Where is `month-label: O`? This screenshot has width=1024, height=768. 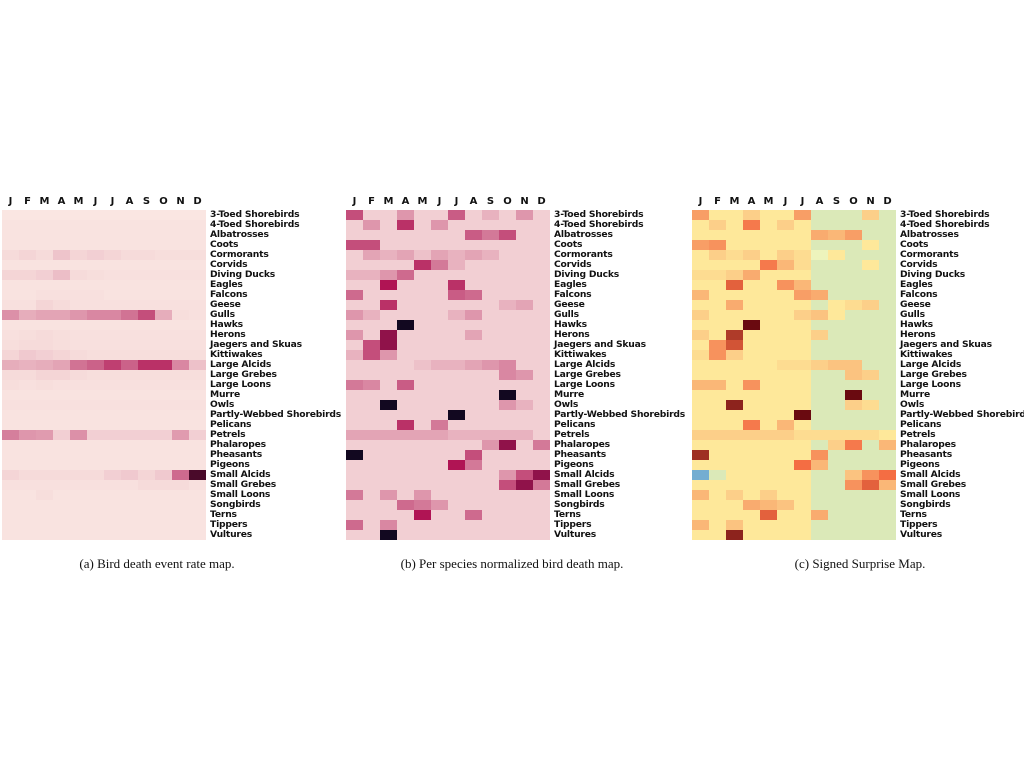 month-label: O is located at coordinates (853, 201).